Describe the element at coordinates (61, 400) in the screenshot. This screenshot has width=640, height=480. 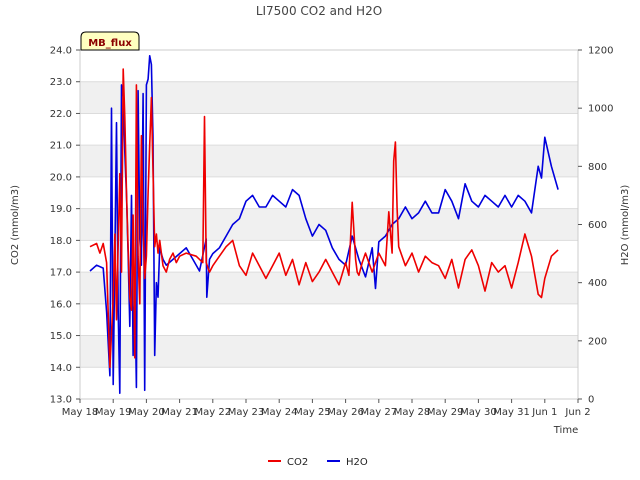
I see `y-tick-label: 13.0` at that location.